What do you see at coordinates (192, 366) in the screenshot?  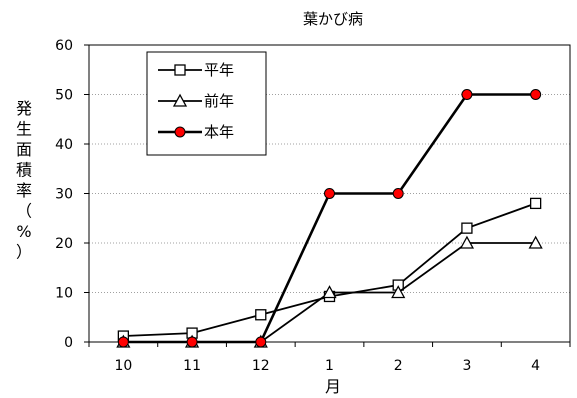 I see `x-tick-label: 11` at bounding box center [192, 366].